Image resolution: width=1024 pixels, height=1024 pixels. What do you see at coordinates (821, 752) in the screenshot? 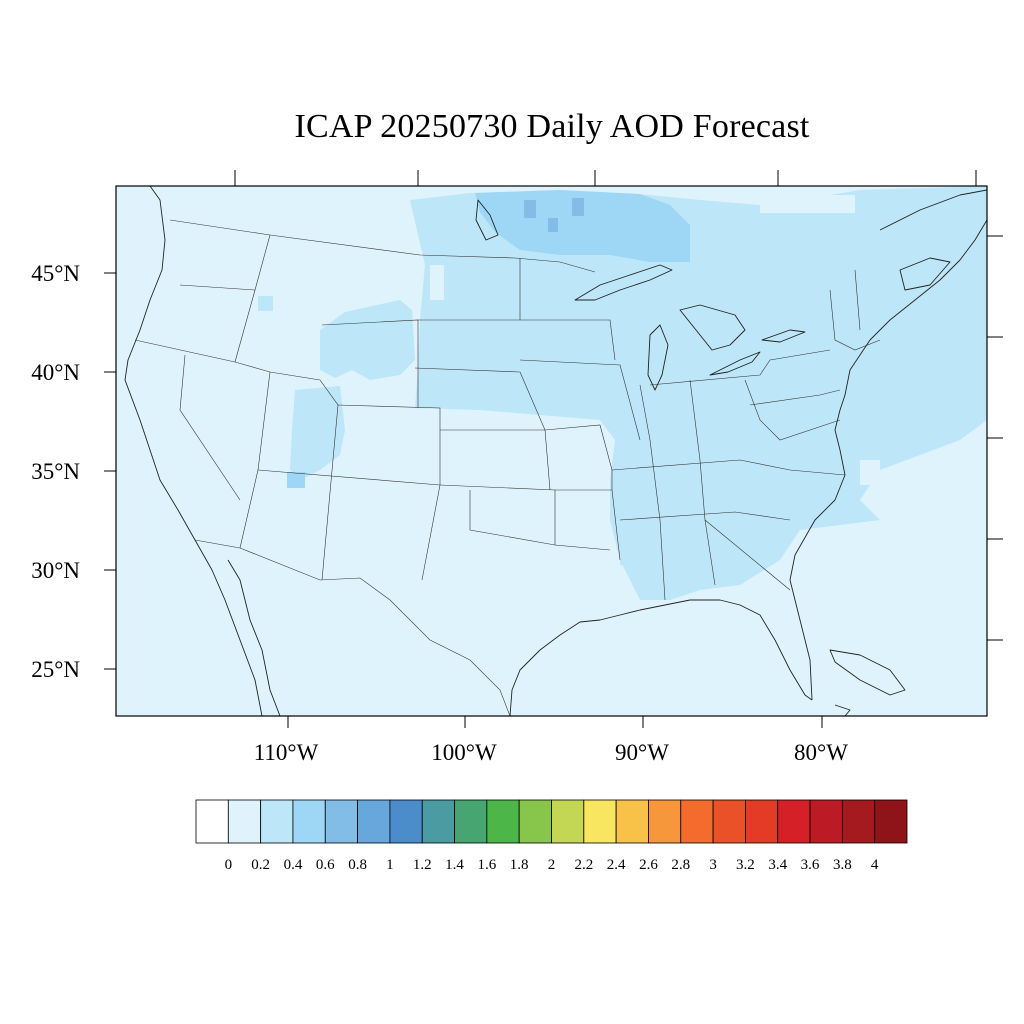
I see `lon-label: 80°W` at bounding box center [821, 752].